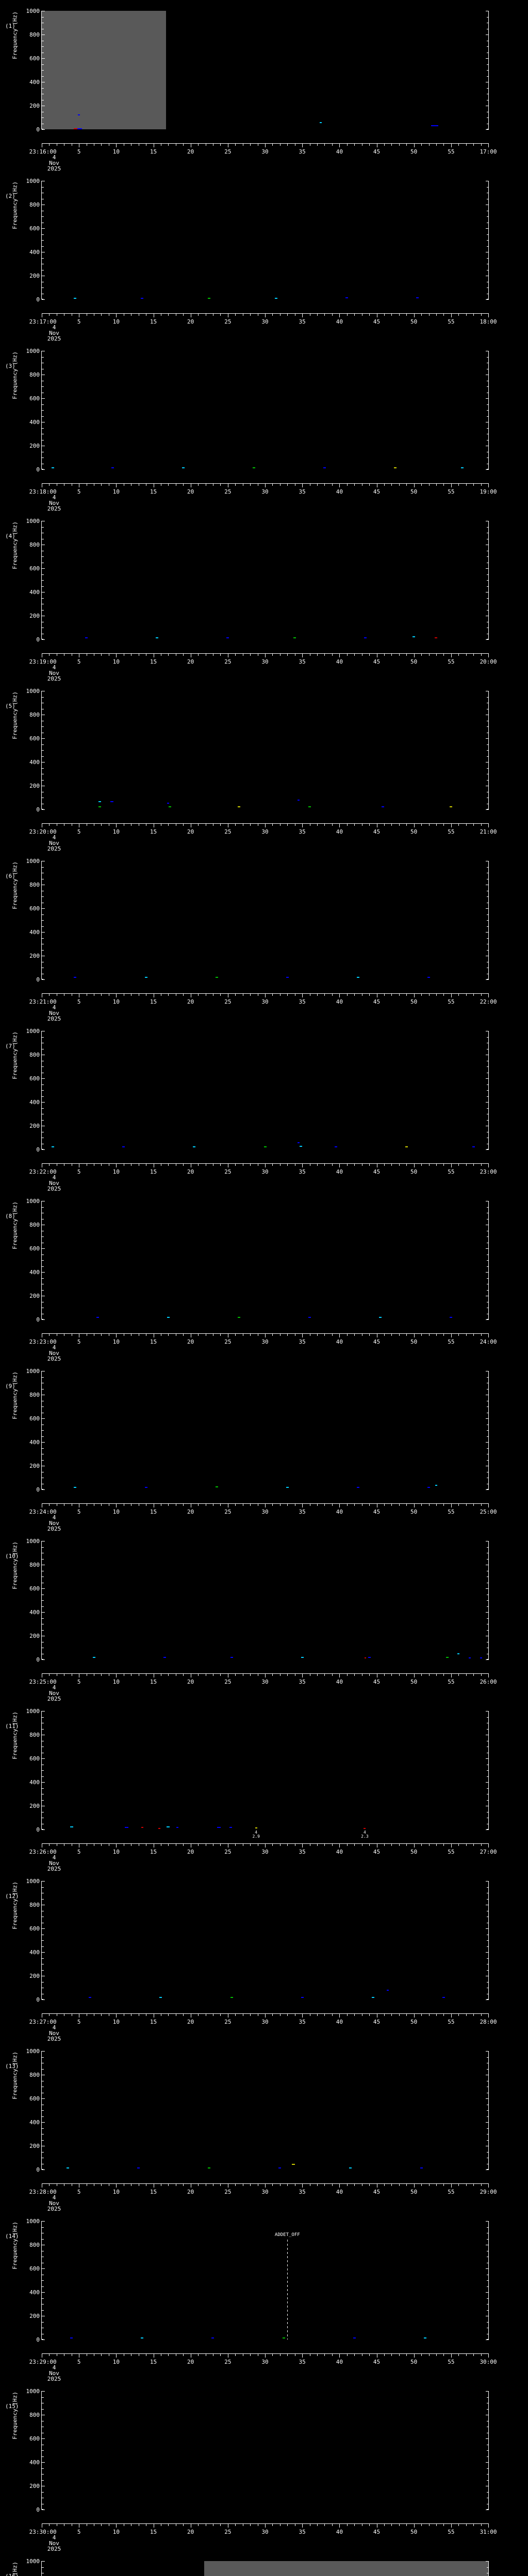 This screenshot has height=2576, width=528. What do you see at coordinates (153, 1341) in the screenshot?
I see `x-tick-label: 15` at bounding box center [153, 1341].